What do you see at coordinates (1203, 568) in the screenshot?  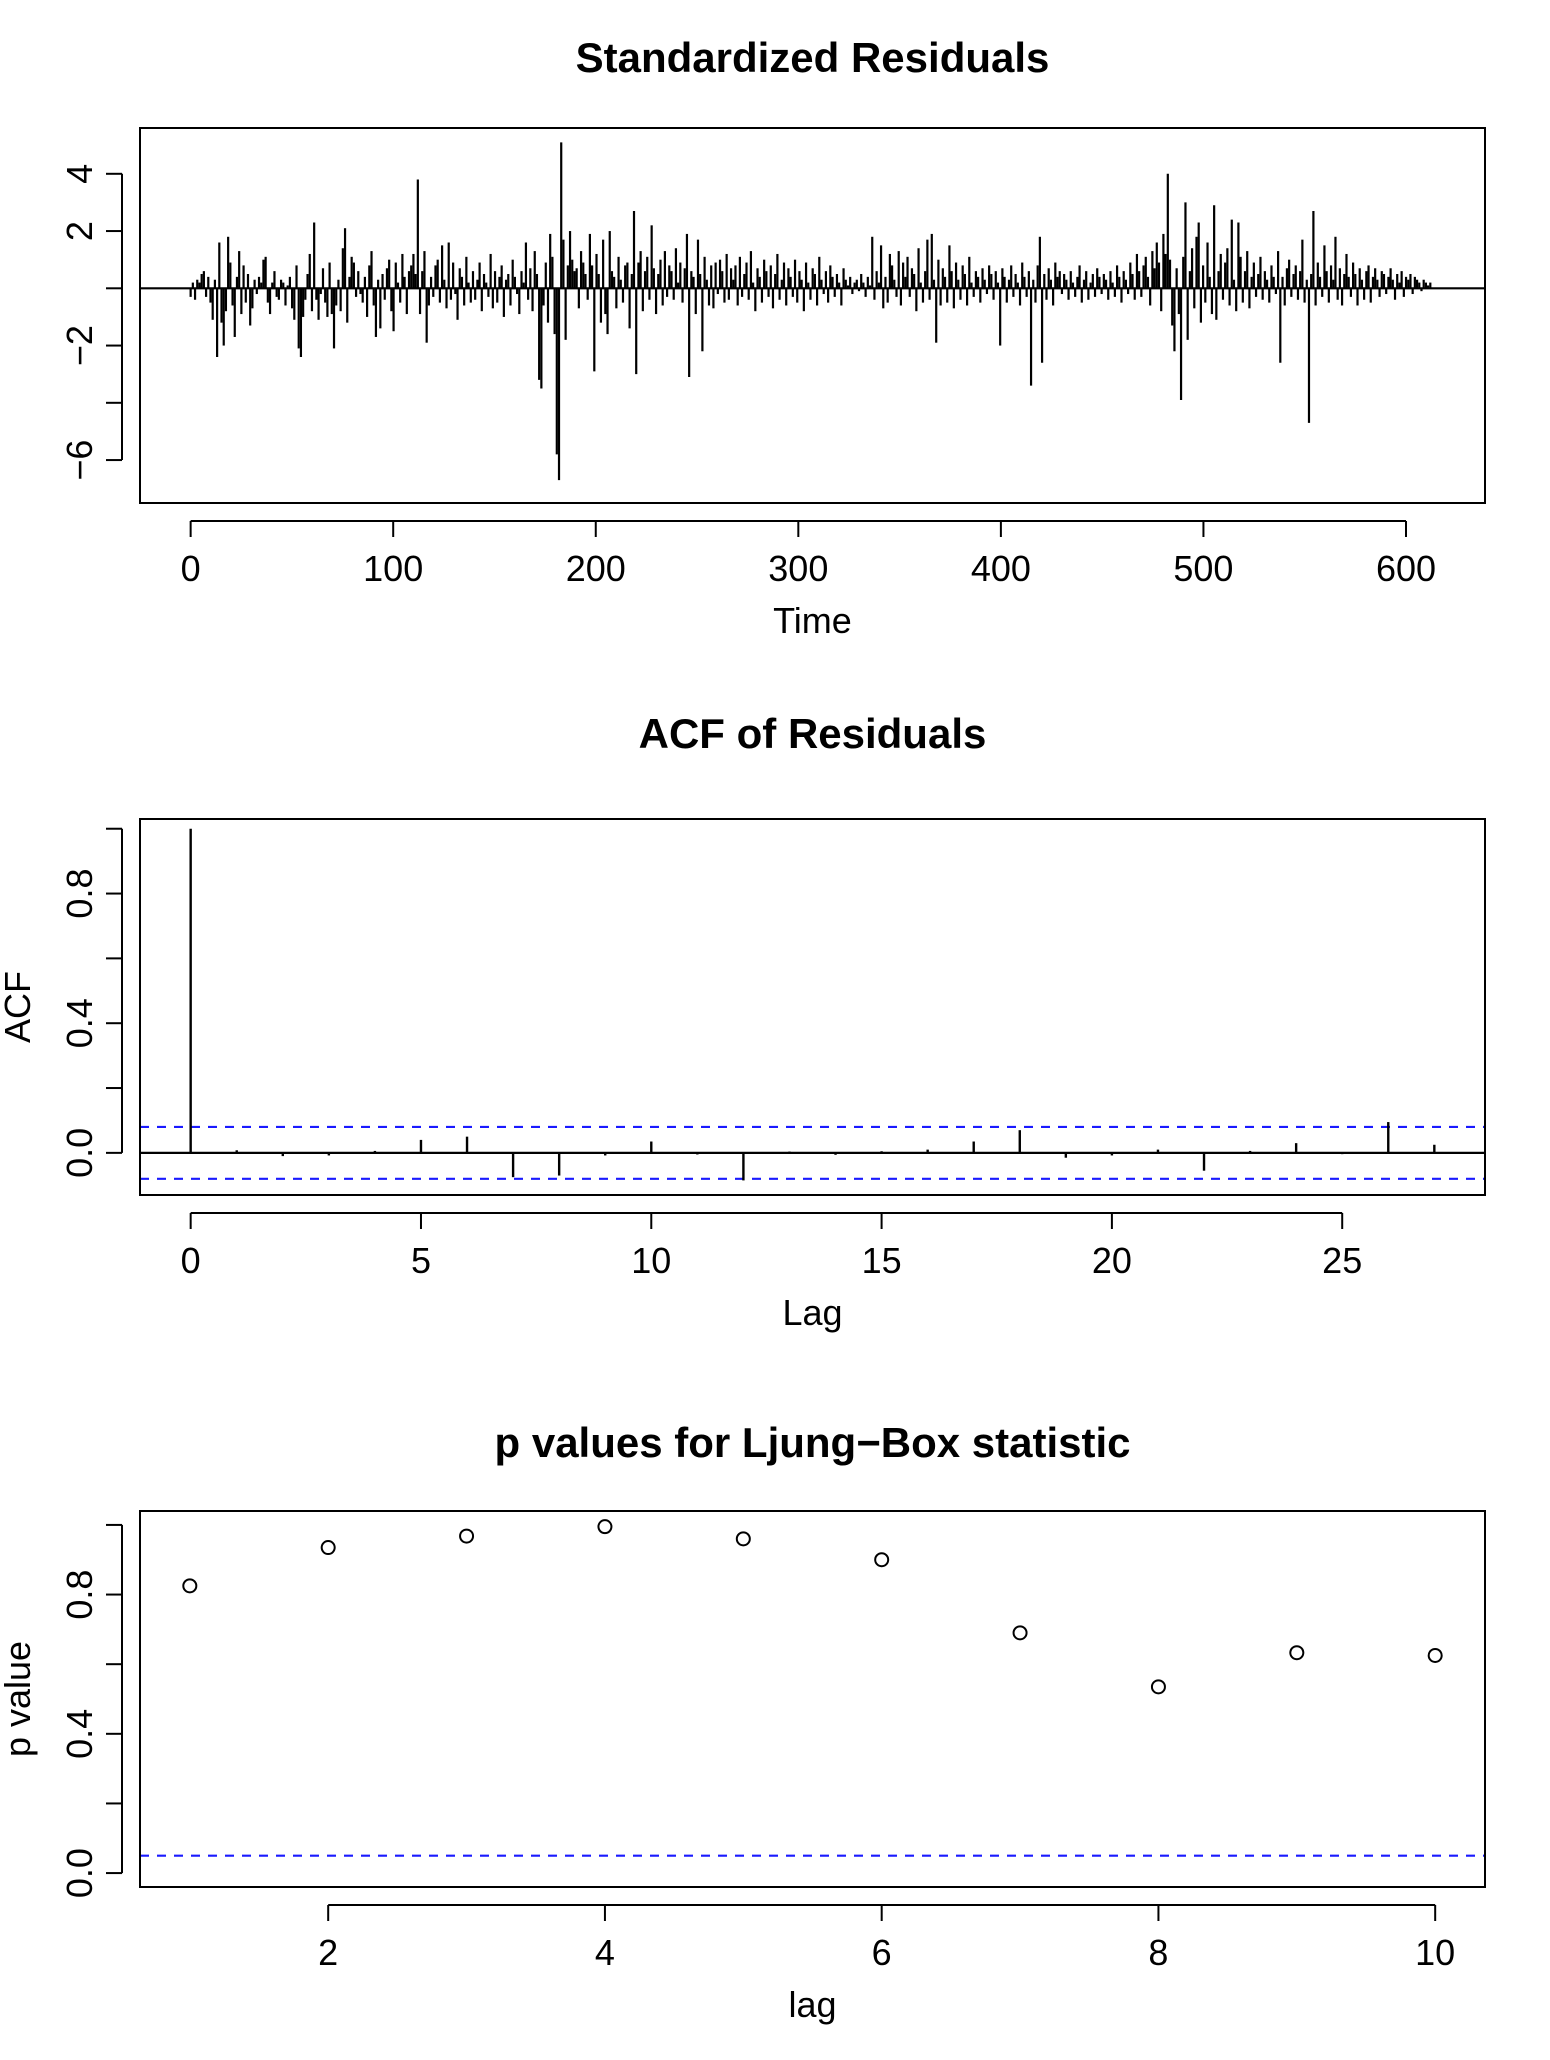 I see `x-tick-label: 500` at bounding box center [1203, 568].